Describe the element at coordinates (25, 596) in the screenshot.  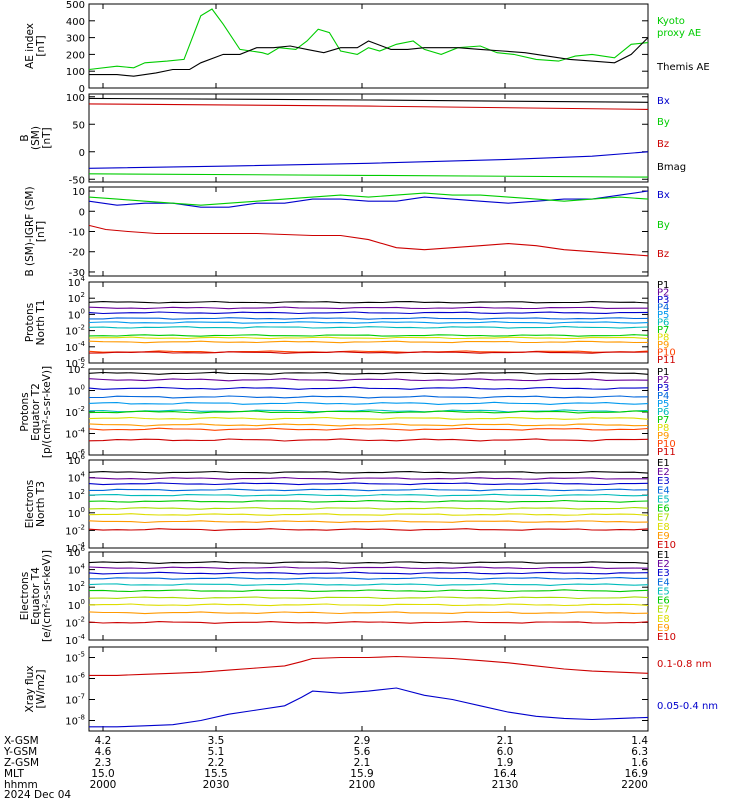
I see `y-axis-label: Electrons` at that location.